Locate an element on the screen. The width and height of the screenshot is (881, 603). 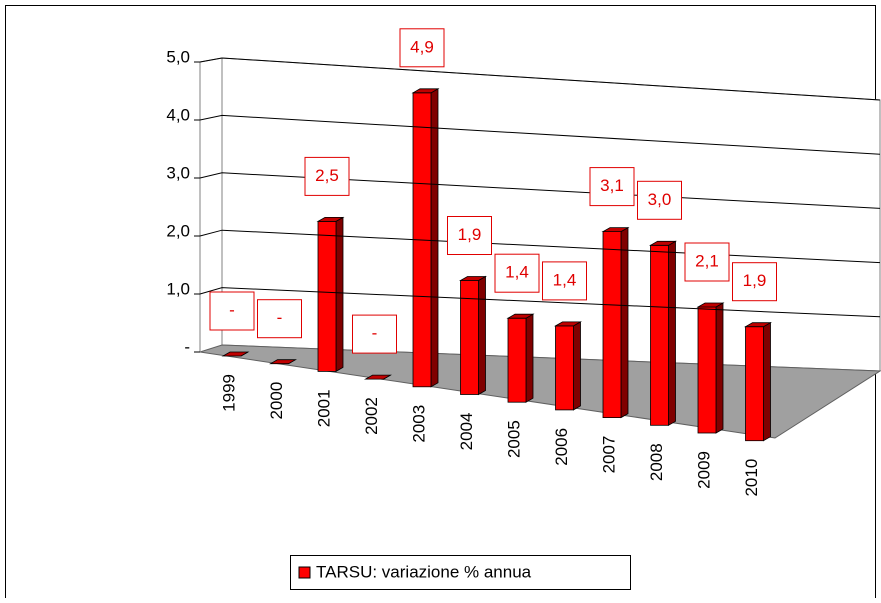
y-tick-label: 2,0 is located at coordinates (178, 230).